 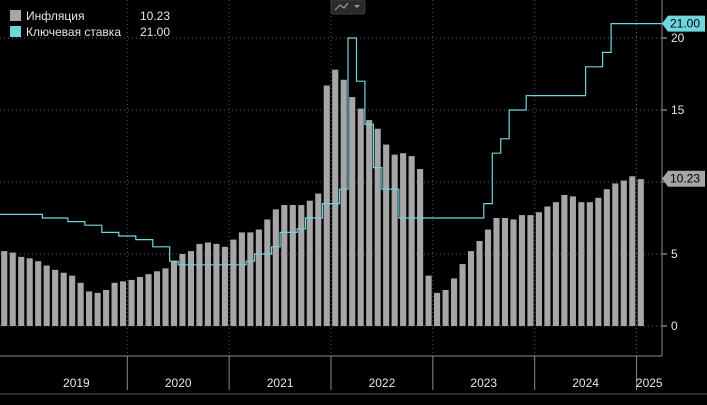 I want to click on legend: Инфляция 10.23 Ключевая ставка 21.00, so click(x=90, y=24).